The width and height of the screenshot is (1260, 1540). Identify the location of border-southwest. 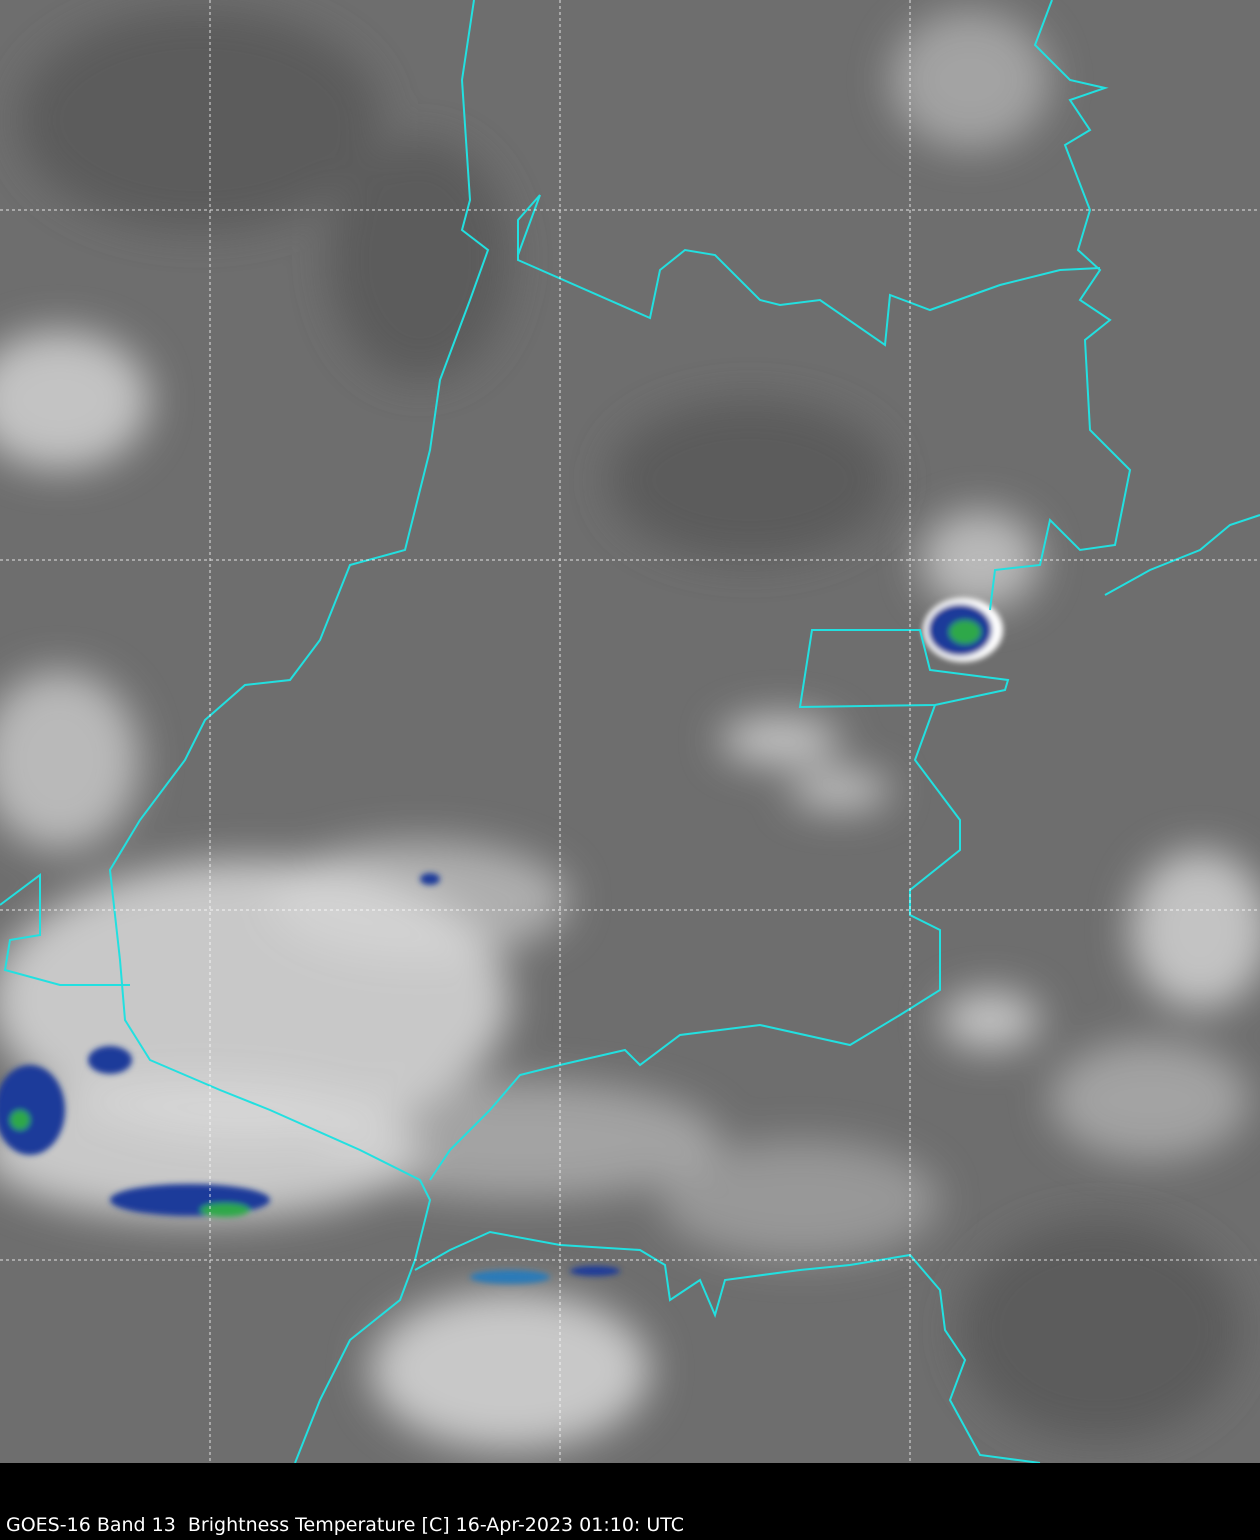
(65, 929).